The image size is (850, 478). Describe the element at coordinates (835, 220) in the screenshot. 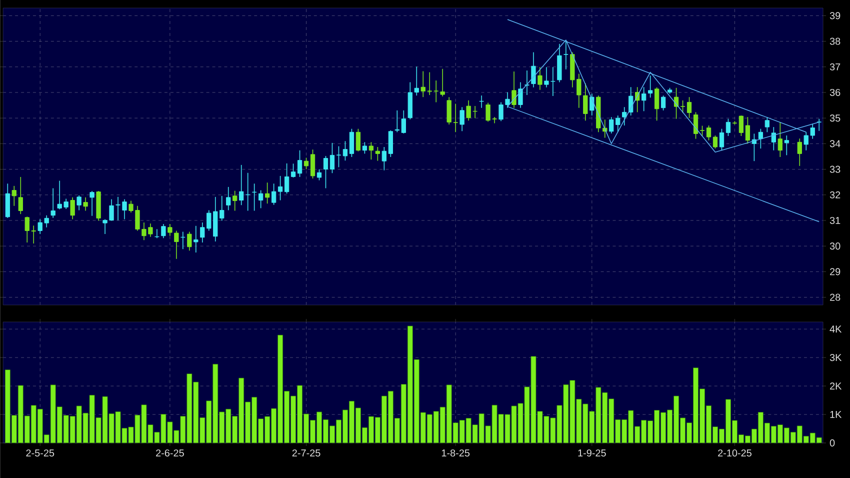

I see `y-tick-label: 31` at that location.